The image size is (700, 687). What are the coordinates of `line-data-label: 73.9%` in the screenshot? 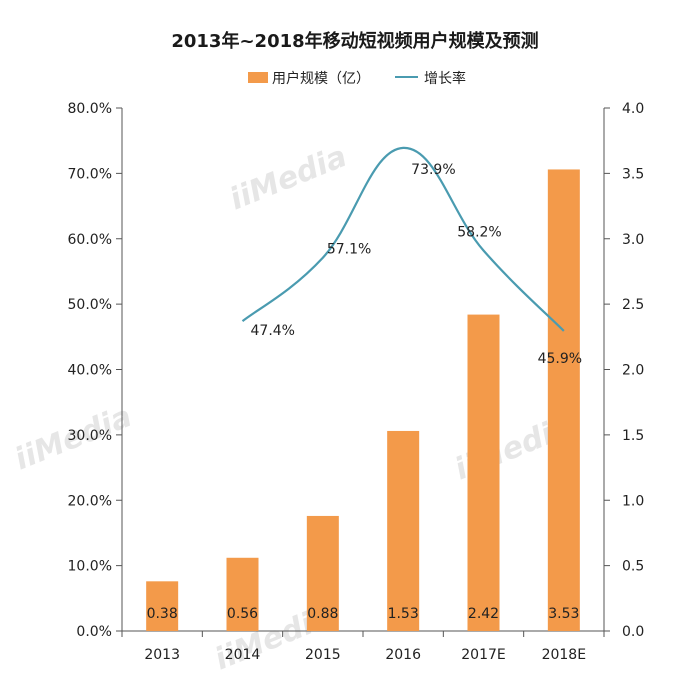 It's located at (433, 170).